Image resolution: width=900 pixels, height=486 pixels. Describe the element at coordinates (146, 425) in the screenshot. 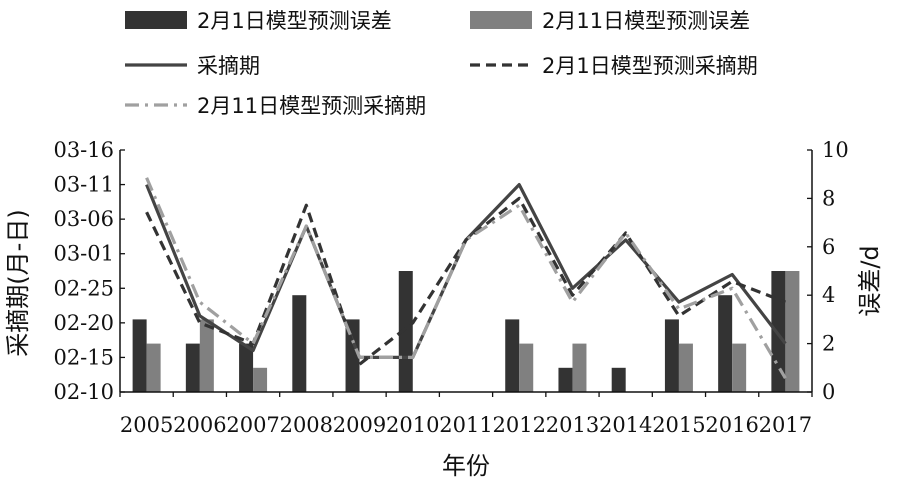

I see `x-tick-label: 2005` at that location.